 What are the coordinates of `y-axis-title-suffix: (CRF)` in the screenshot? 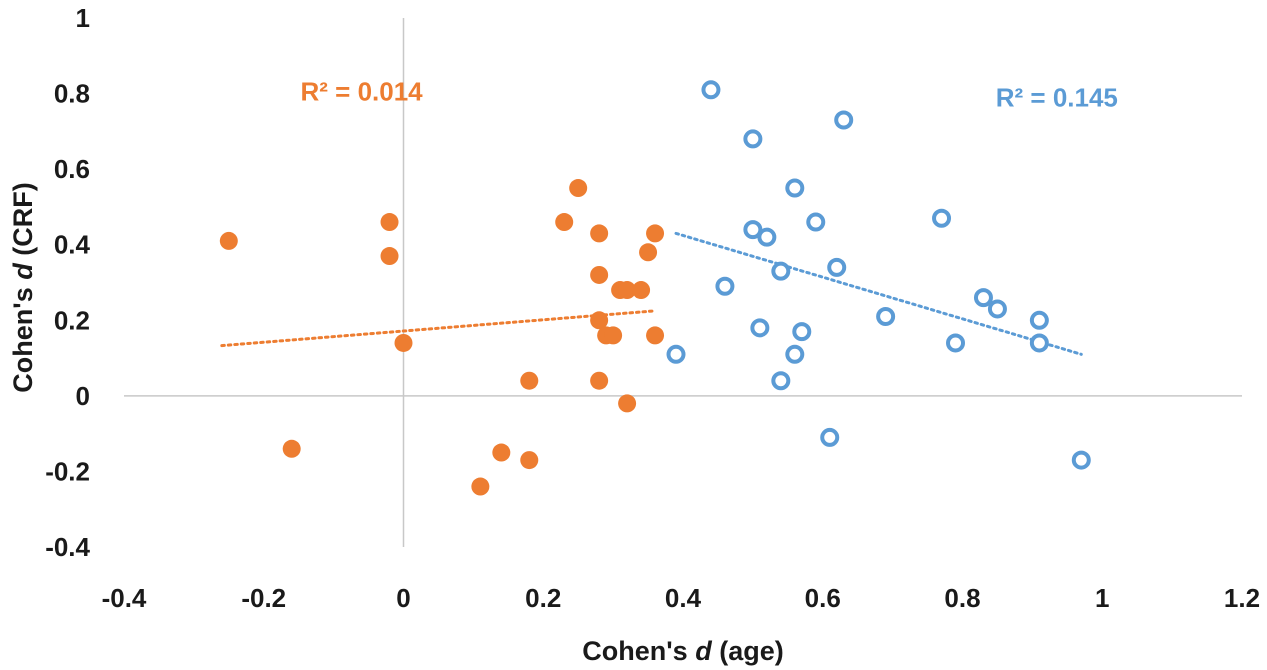 It's located at (23, 222).